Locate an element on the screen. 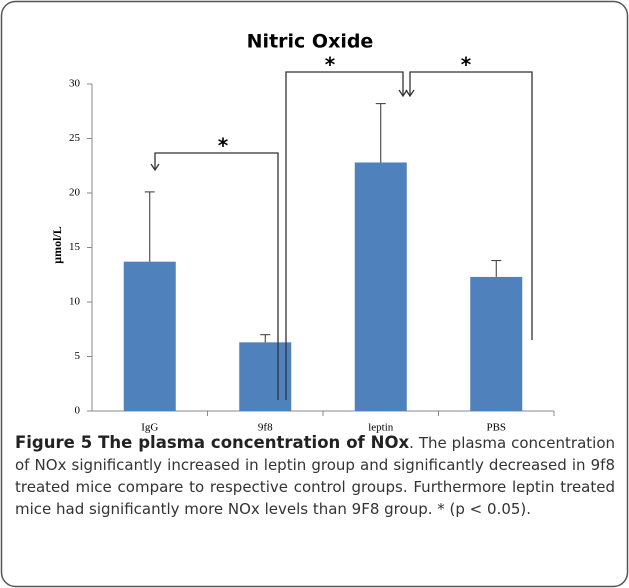 This screenshot has height=588, width=629. y-tick-label: 0 is located at coordinates (78, 411).